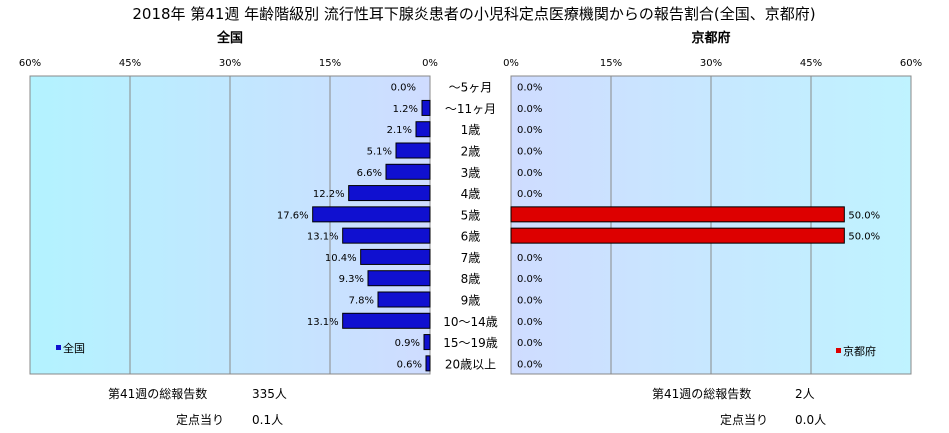 This screenshot has height=433, width=949. Describe the element at coordinates (838, 350) in the screenshot. I see `legend-swatch-right` at that location.